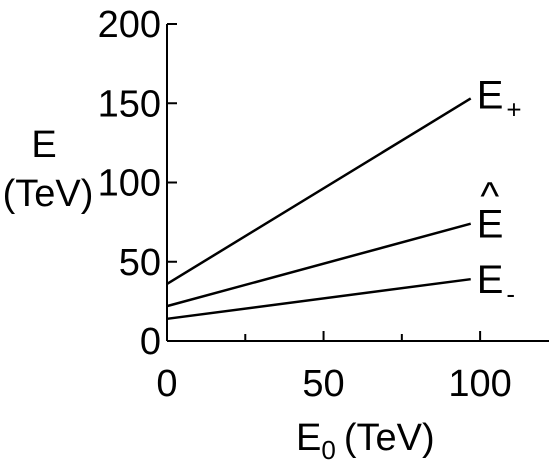  I want to click on y-axis-label-line1: E, so click(43, 145).